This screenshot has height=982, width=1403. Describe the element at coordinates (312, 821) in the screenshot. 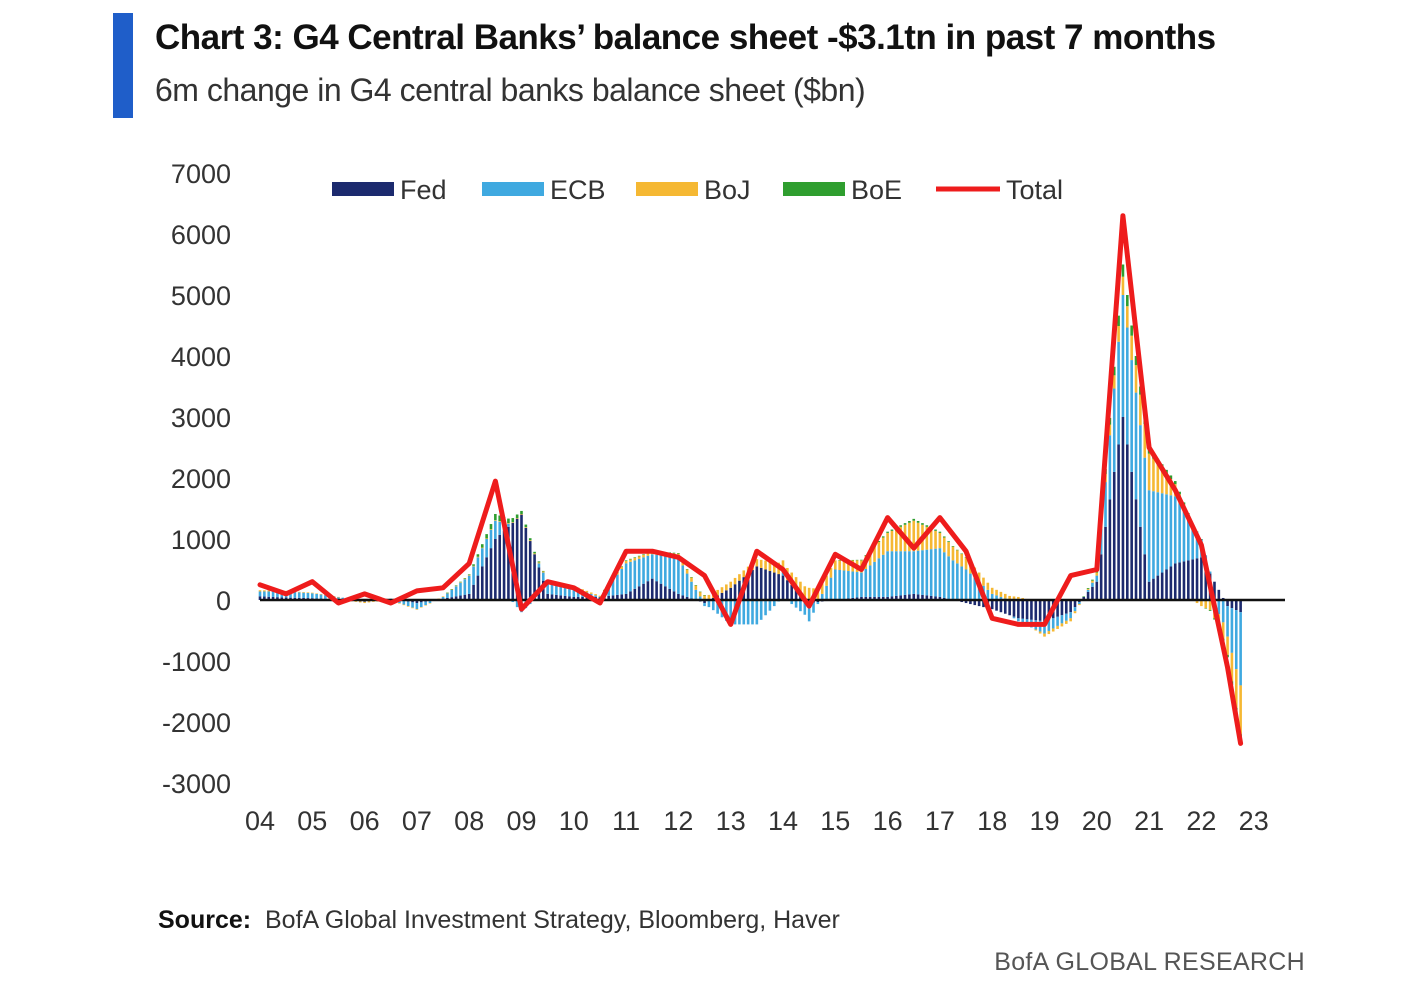

I see `x-tick-label: 05` at that location.